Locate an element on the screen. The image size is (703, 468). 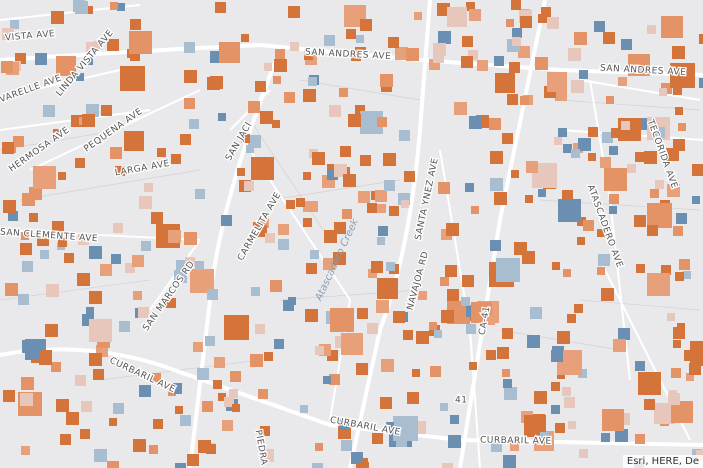
street-label: SAN CLEMENTE AVE is located at coordinates (49, 236).